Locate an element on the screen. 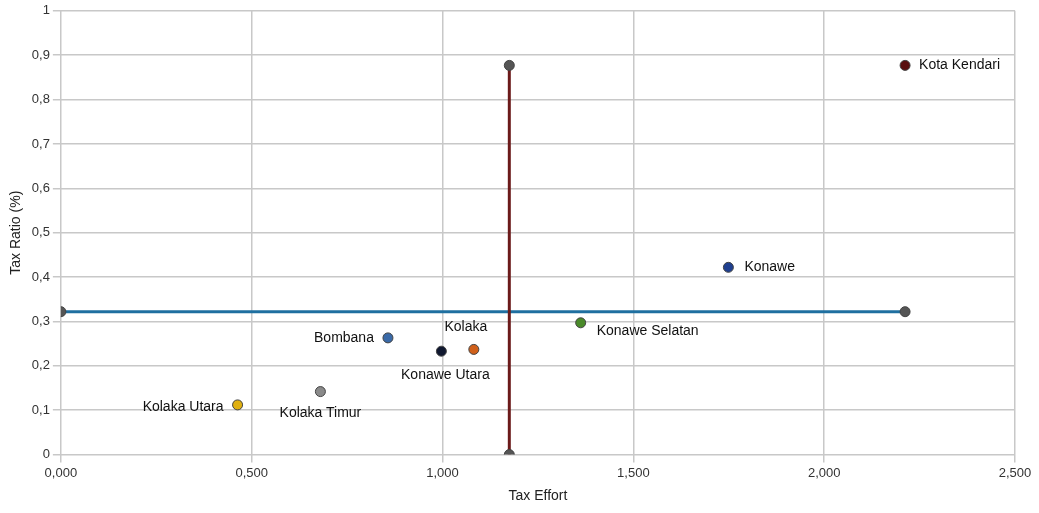 This screenshot has height=513, width=1039. y-tick-label: 0,7 is located at coordinates (40, 143).